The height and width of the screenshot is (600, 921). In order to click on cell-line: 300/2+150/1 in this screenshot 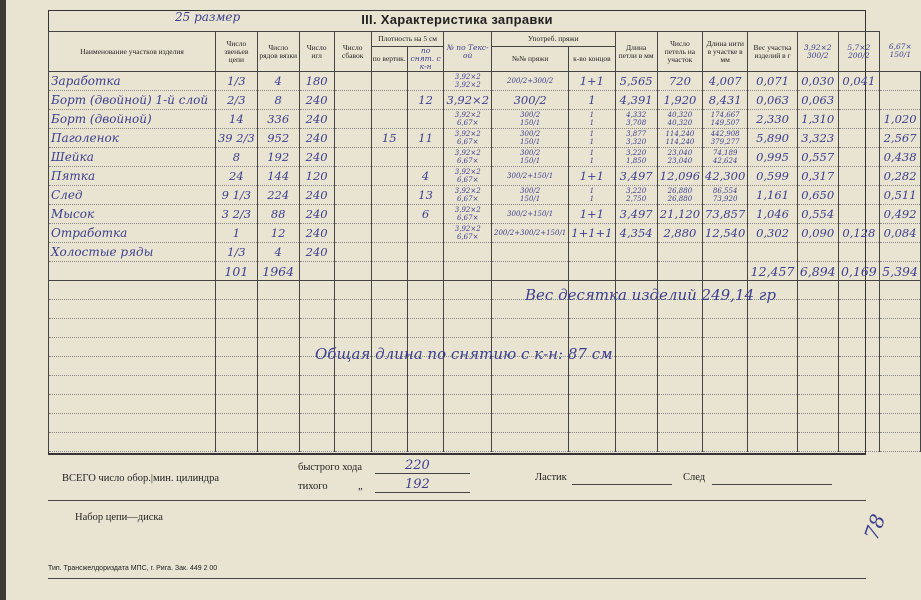, I will do `click(530, 176)`.